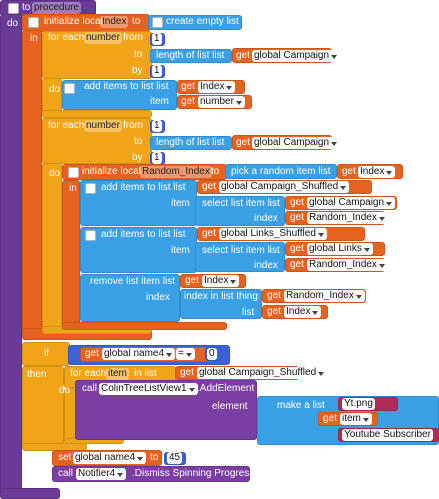 The image size is (439, 499). Describe the element at coordinates (66, 473) in the screenshot. I see `block-label: call` at that location.